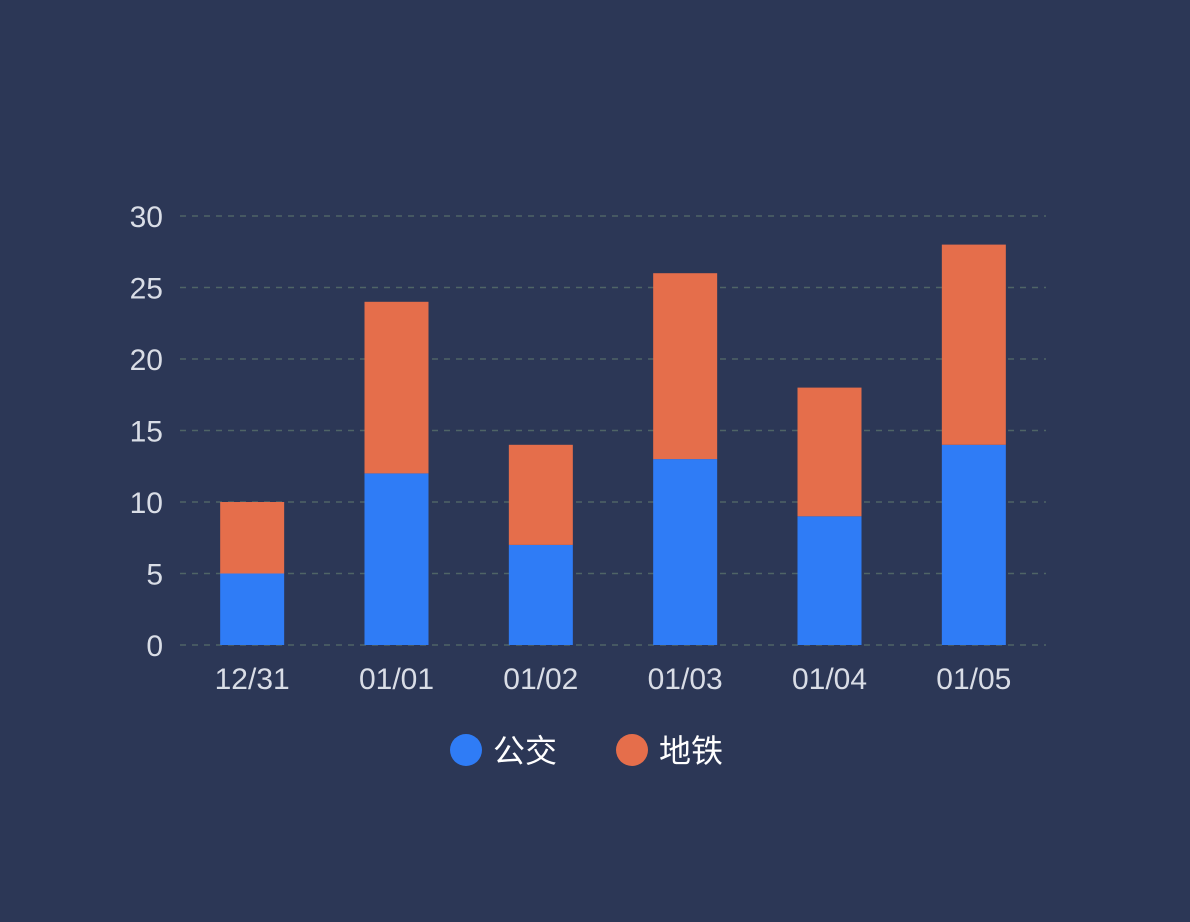  Describe the element at coordinates (146, 217) in the screenshot. I see `y-tick-label: 30` at that location.